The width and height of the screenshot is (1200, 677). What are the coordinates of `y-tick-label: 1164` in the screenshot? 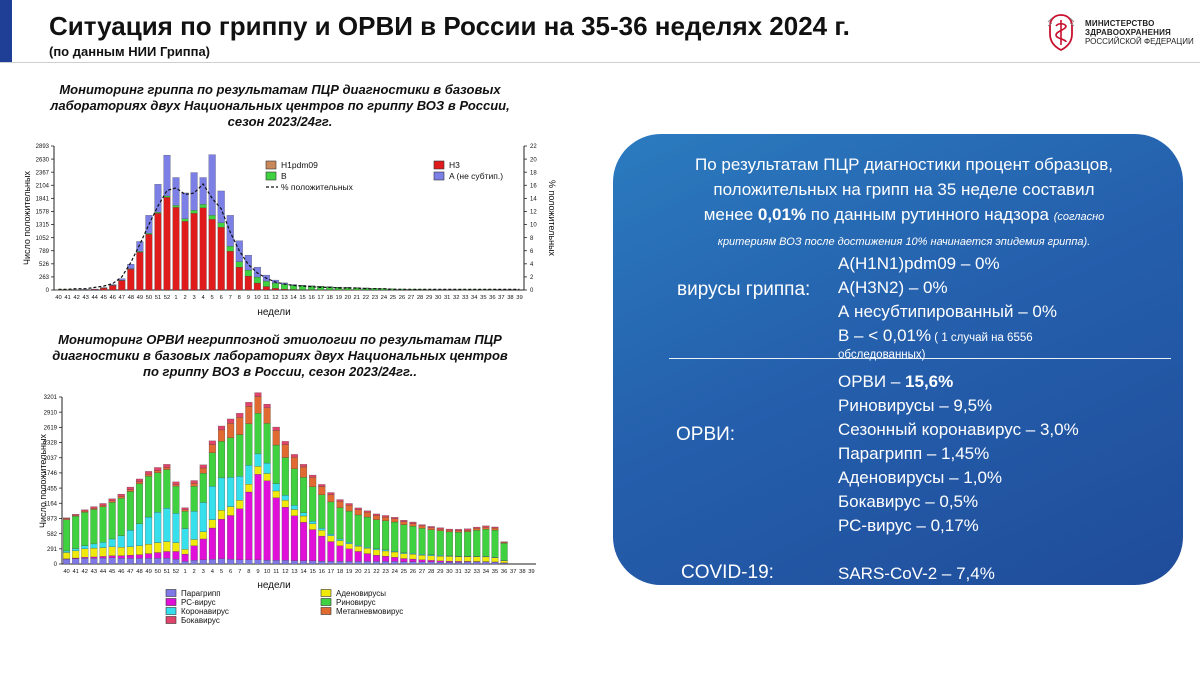 It's located at (51, 504).